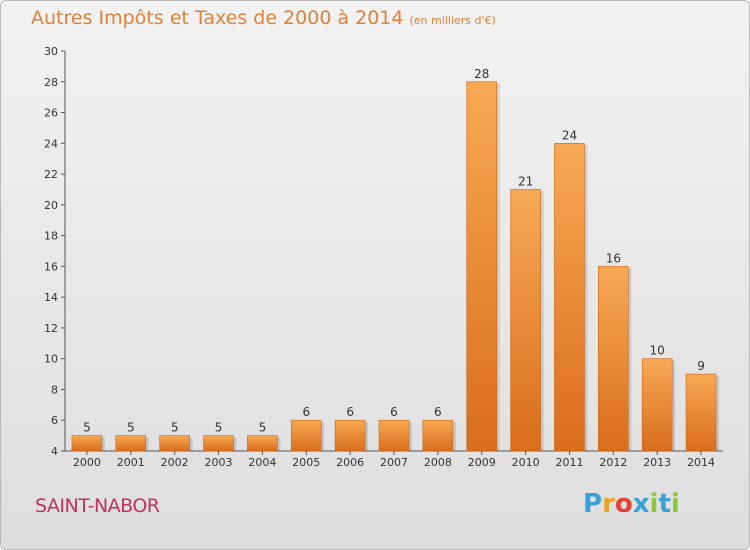  What do you see at coordinates (701, 462) in the screenshot?
I see `x-tick-label: 2014` at bounding box center [701, 462].